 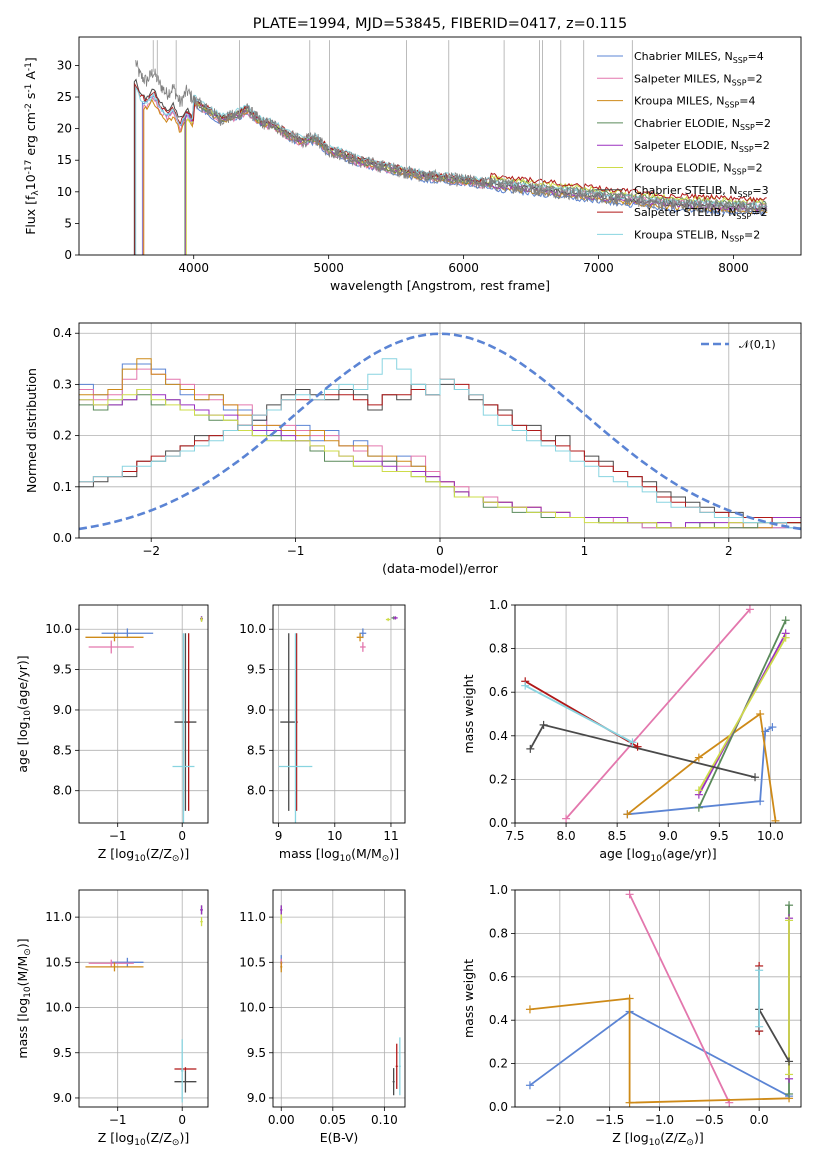 I want to click on y-tick-label: 10.5, so click(x=252, y=962).